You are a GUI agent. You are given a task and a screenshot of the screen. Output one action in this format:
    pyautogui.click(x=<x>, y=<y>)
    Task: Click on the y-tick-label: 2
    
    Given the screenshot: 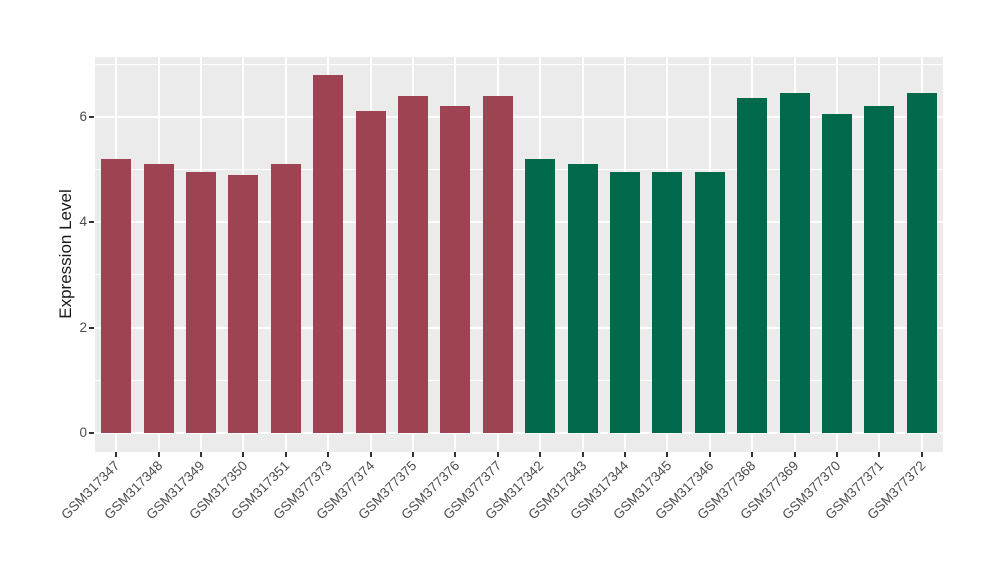 What is the action you would take?
    pyautogui.click(x=83, y=327)
    